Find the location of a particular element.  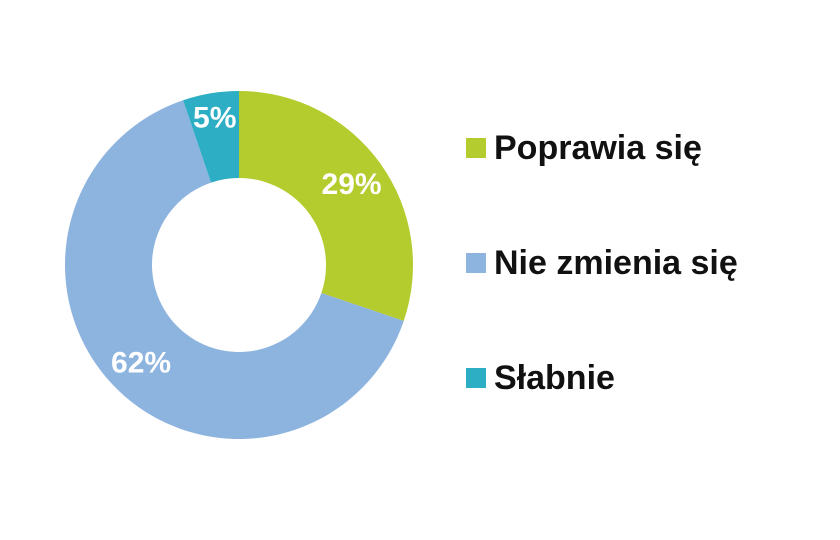

data-label-slabnie: 5% is located at coordinates (214, 117).